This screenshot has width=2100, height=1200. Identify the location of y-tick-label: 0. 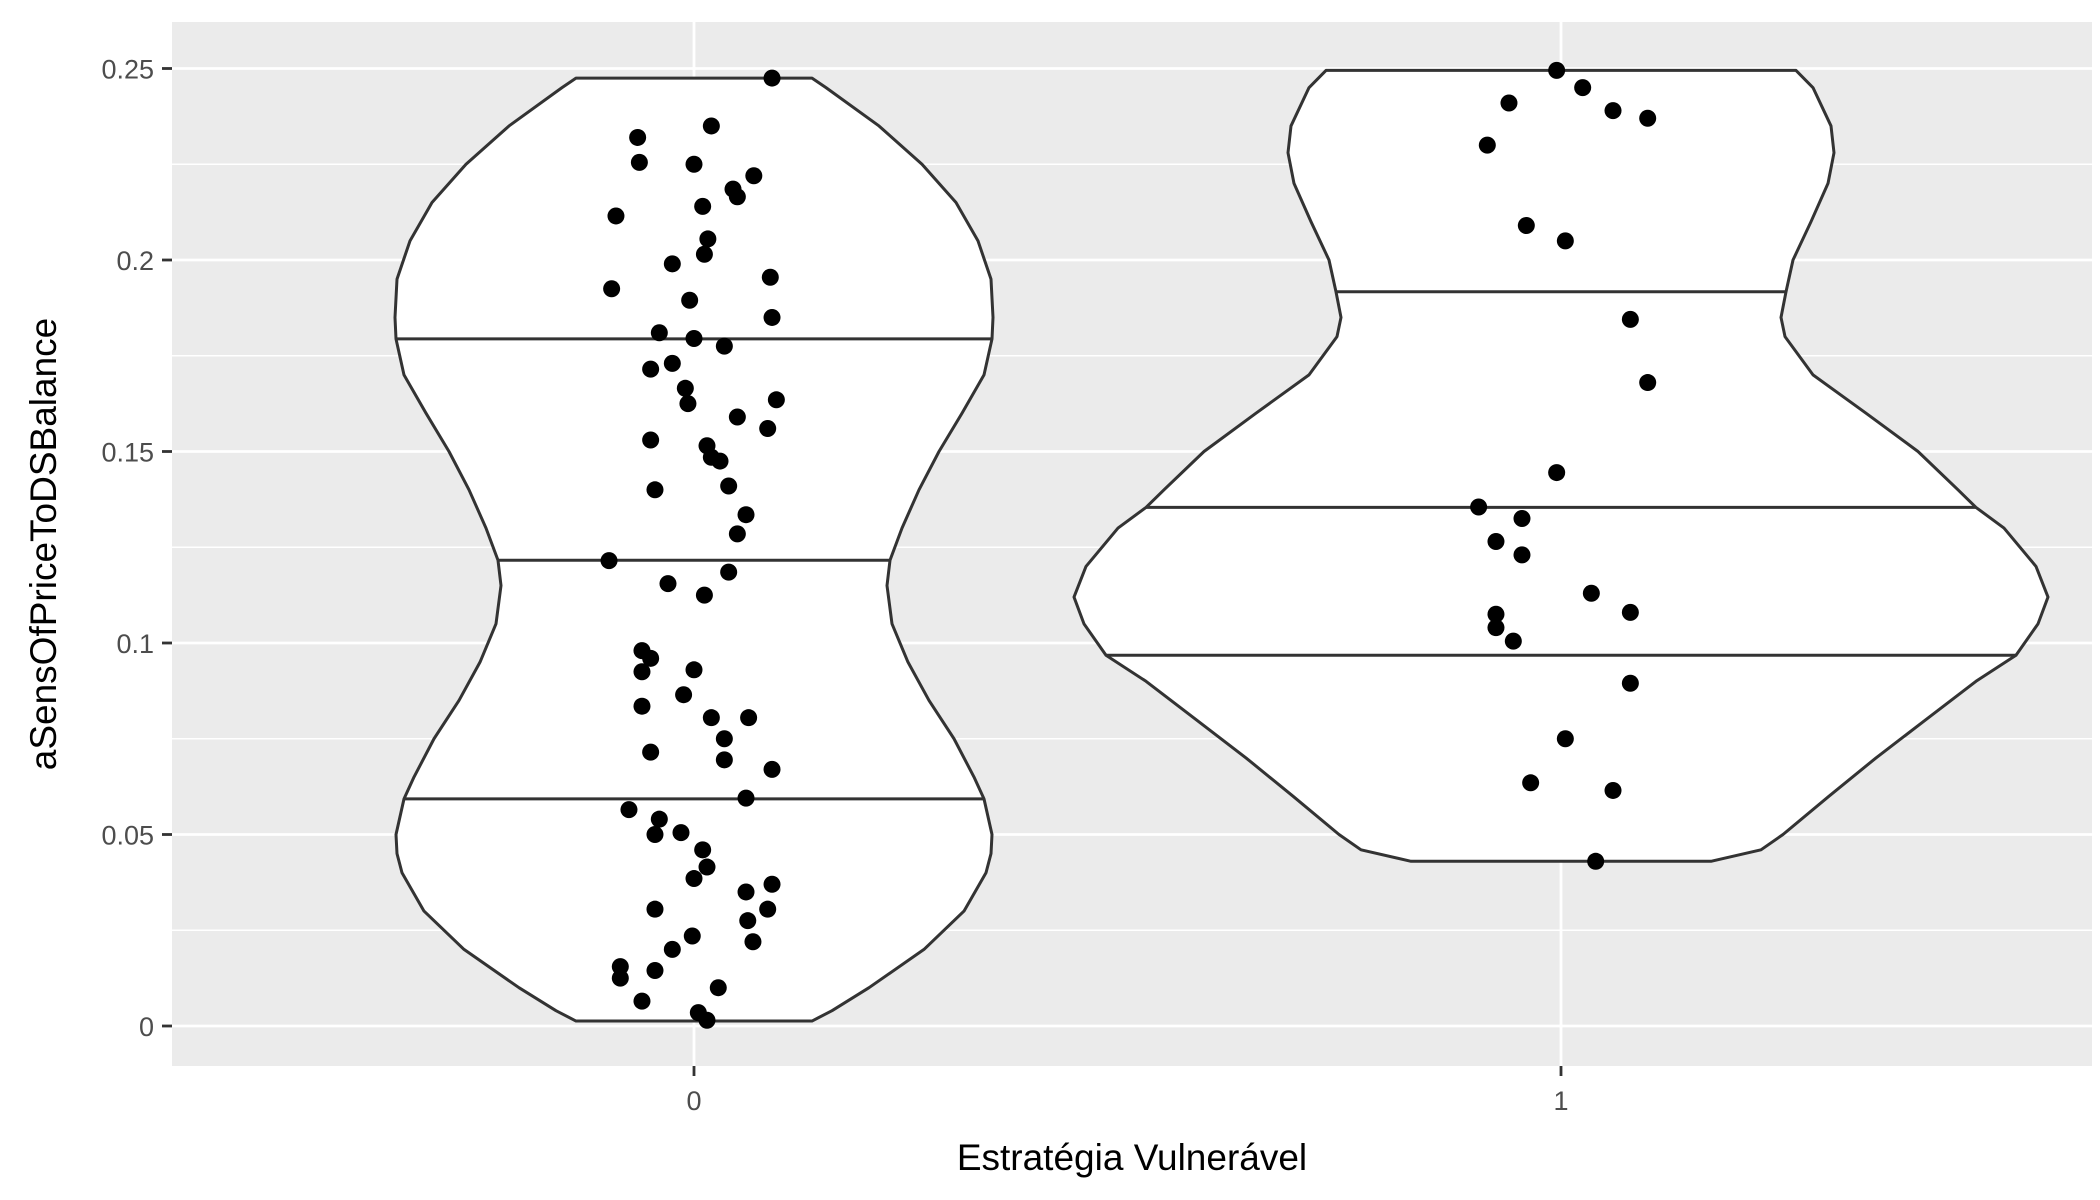
(146, 1027).